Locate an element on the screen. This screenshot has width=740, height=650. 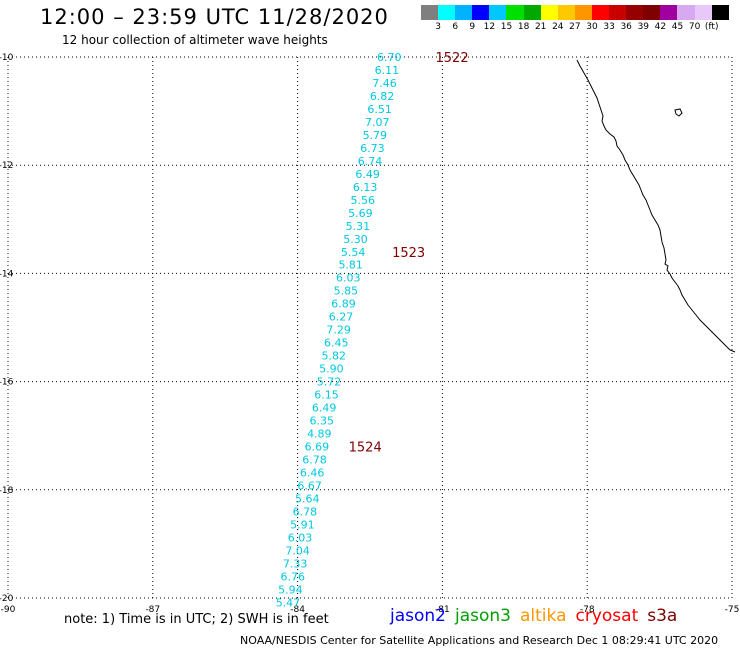
color-scale-label: 21 is located at coordinates (540, 27).